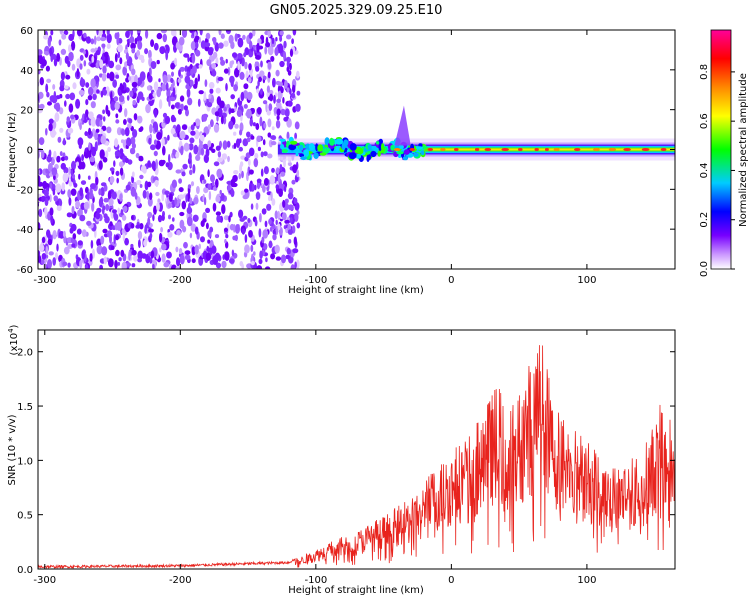 The height and width of the screenshot is (600, 750). Describe the element at coordinates (586, 280) in the screenshot. I see `spectrogram-x-tick-label: 100` at that location.